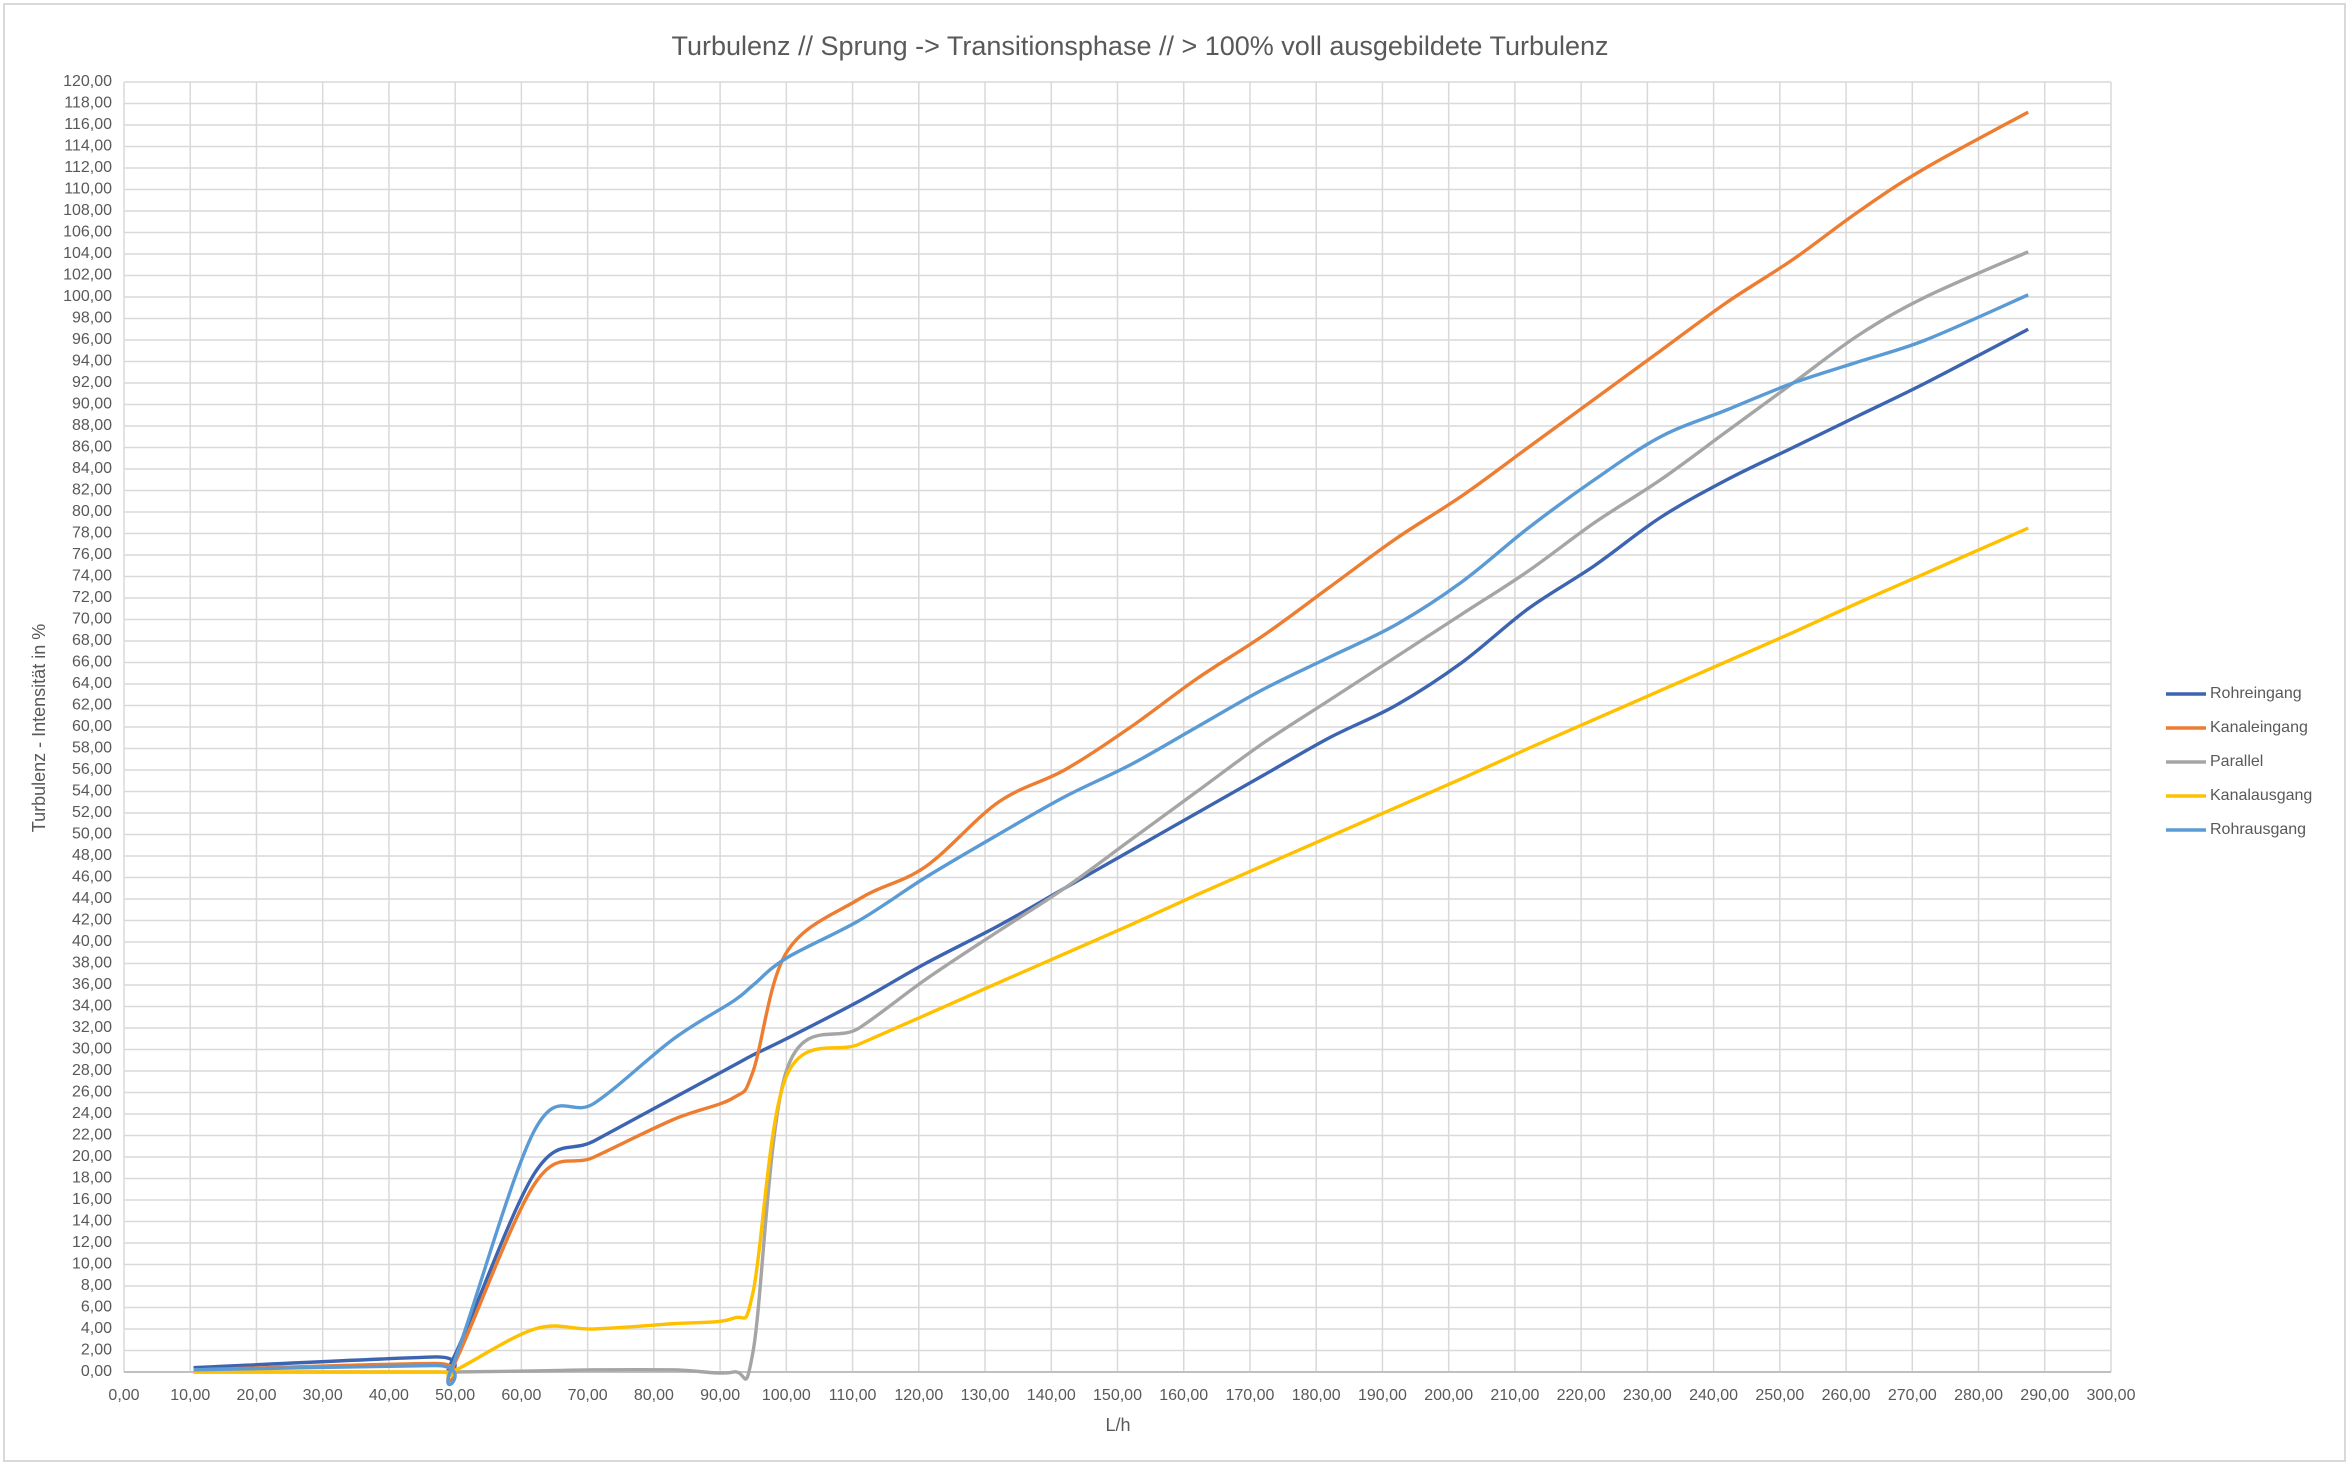 This screenshot has height=1465, width=2349. Describe the element at coordinates (92, 447) in the screenshot. I see `y-tick-label: 86,00` at that location.